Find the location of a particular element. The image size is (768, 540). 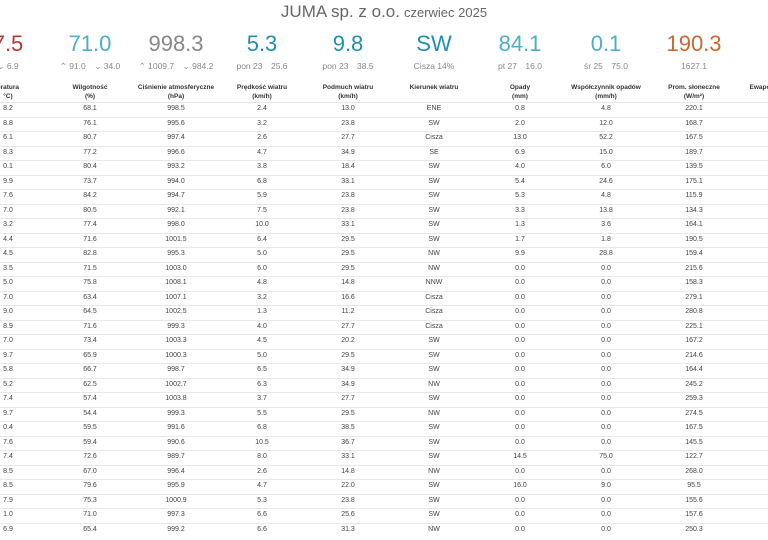

table-row: 7.4 72.6 989.7 8.0 33.1 SW 14.5 75.0 122.7 is located at coordinates (384, 457).